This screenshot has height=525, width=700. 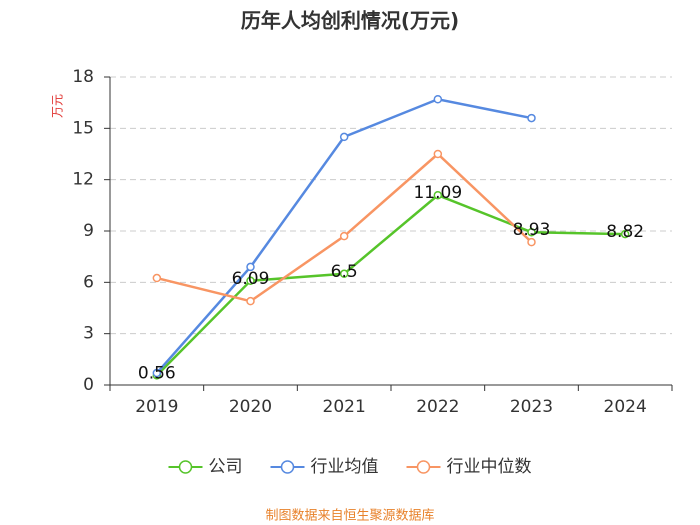 I want to click on data-label: 6.09, so click(x=251, y=279).